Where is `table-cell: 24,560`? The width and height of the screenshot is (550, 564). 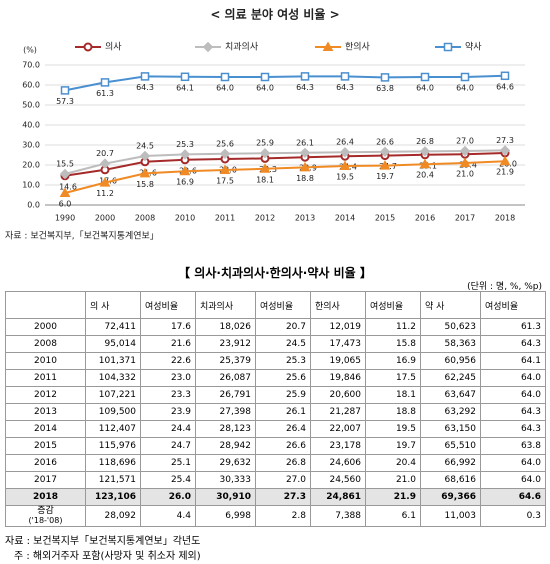 table-cell: 24,560 is located at coordinates (338, 480).